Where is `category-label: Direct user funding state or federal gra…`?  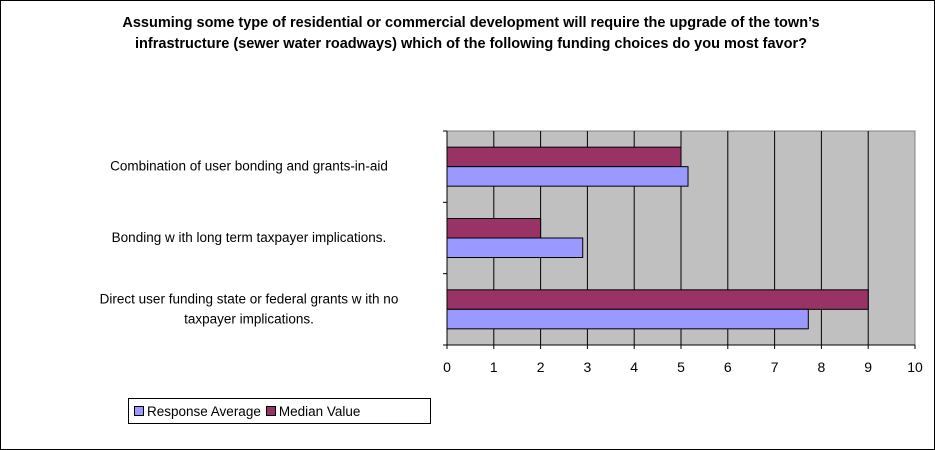 category-label: Direct user funding state or federal gra… is located at coordinates (249, 308).